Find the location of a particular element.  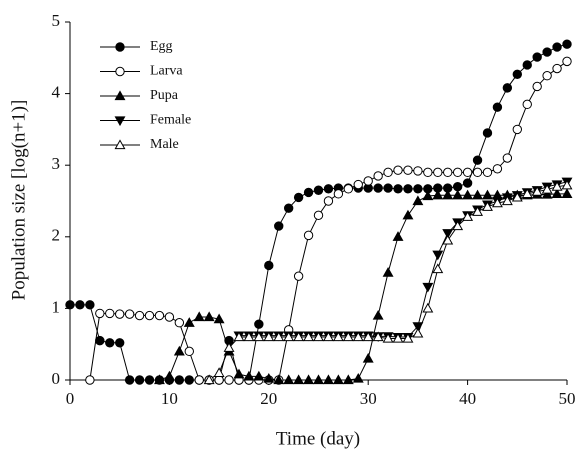

y-tick-label: 5 is located at coordinates (56, 20).